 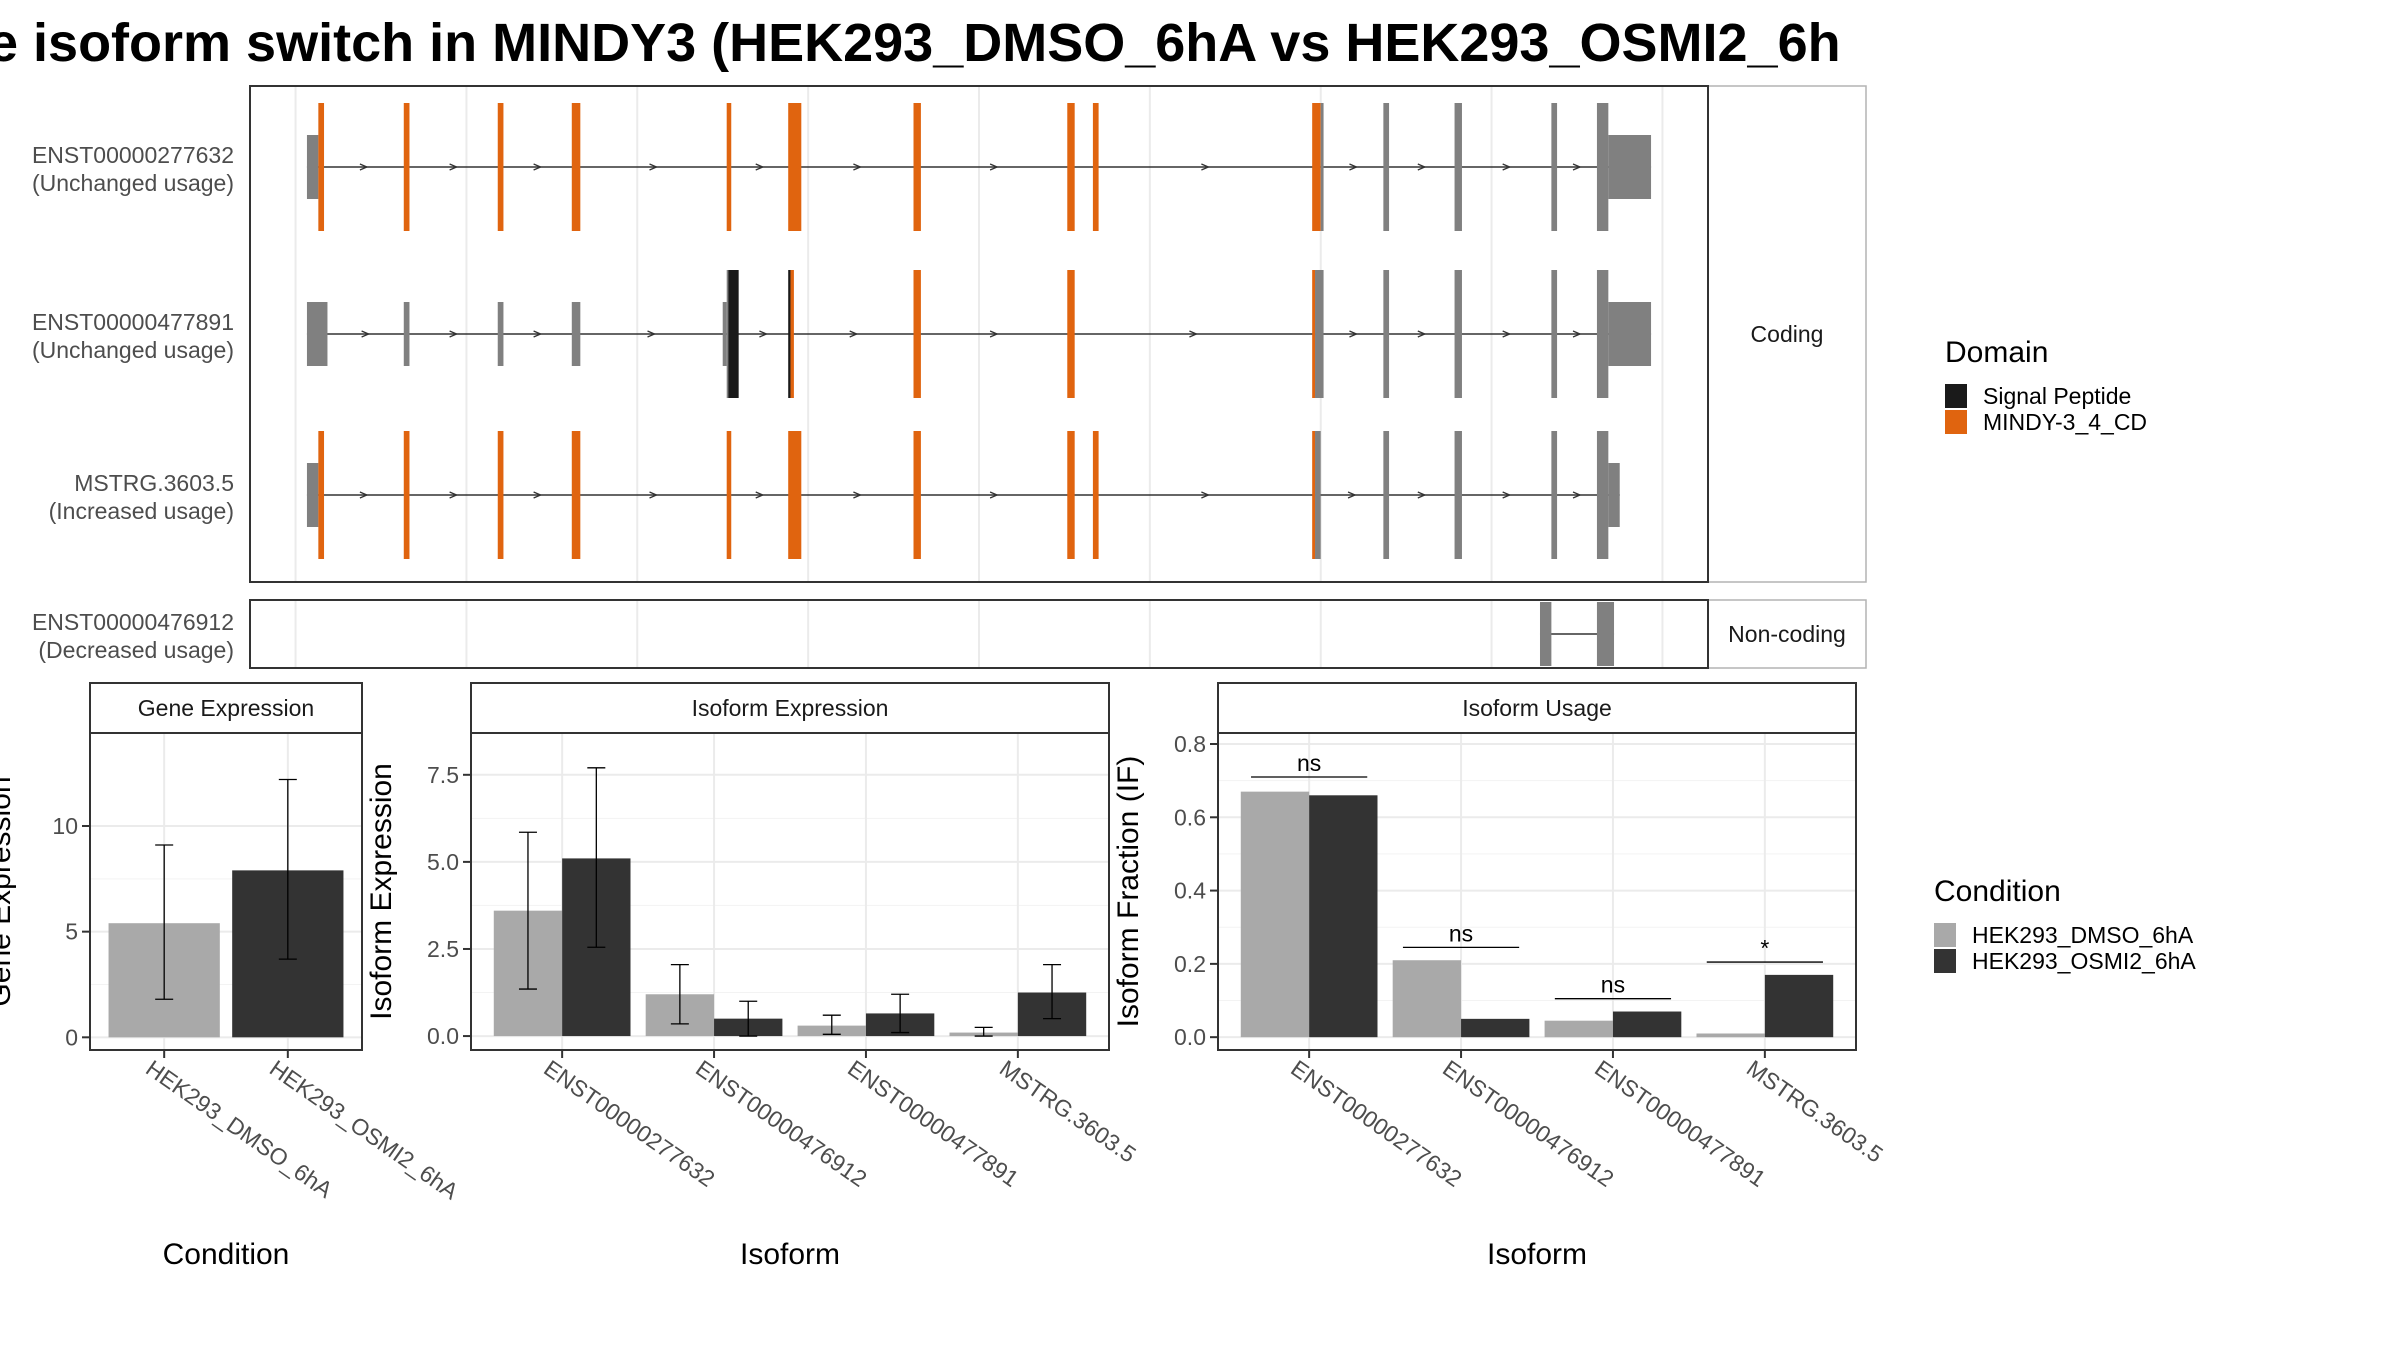 I want to click on y-tick-label: 0.4, so click(x=1190, y=891).